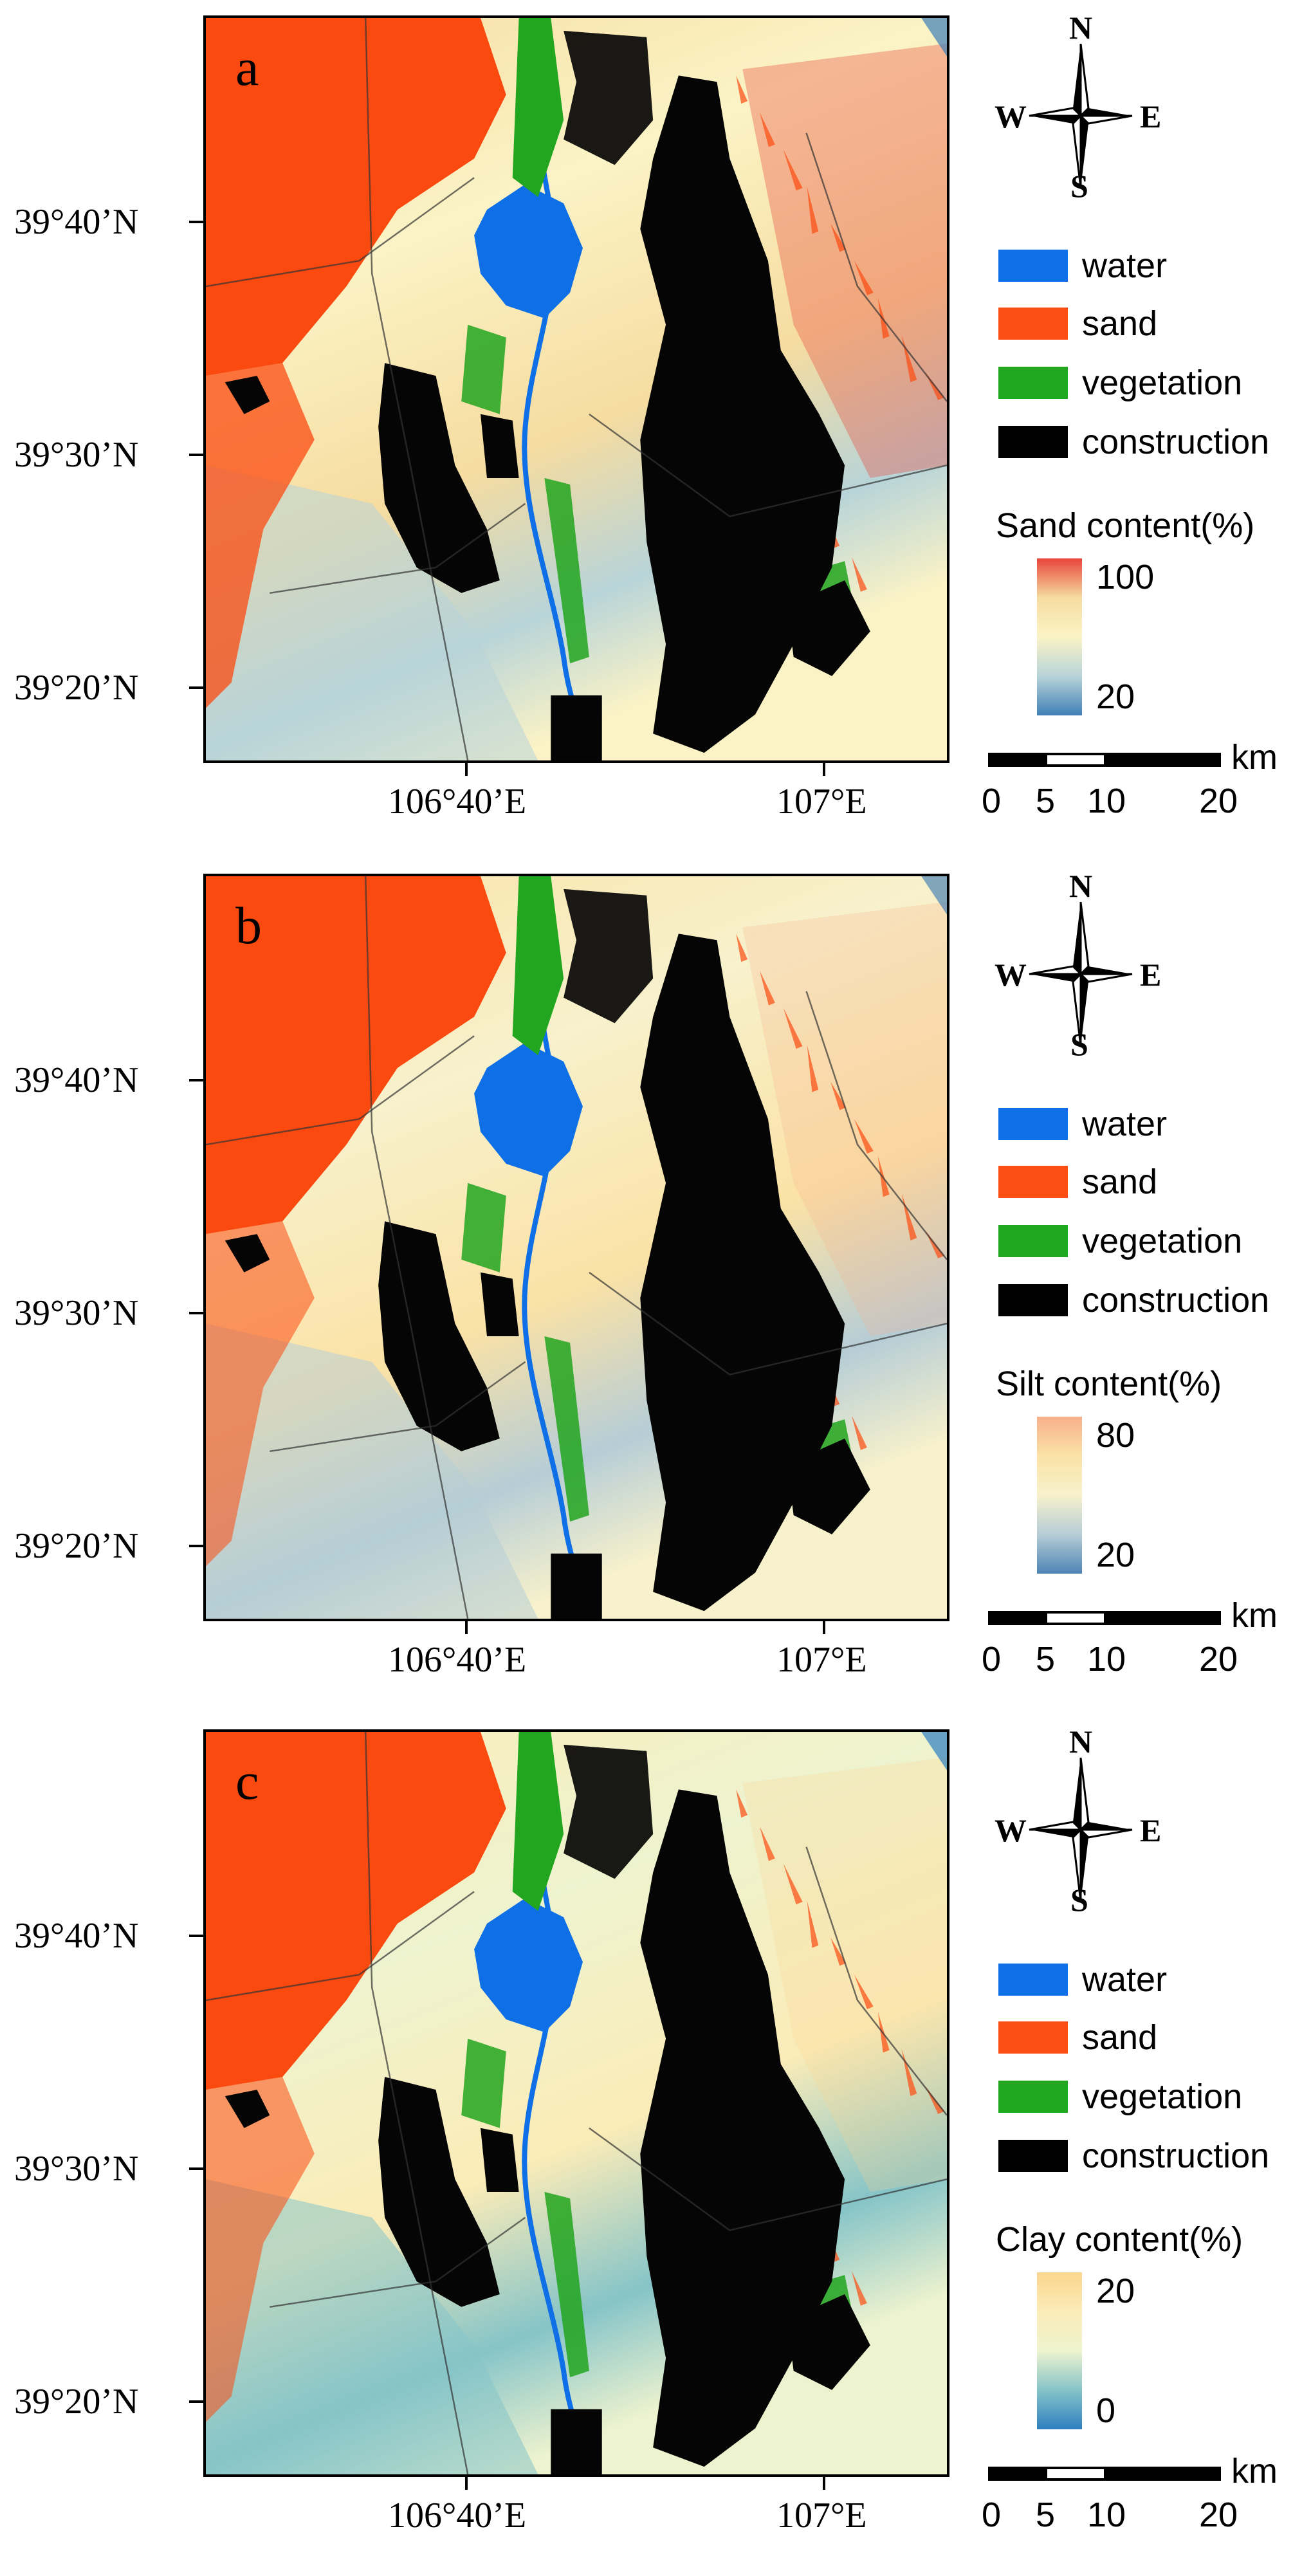 The width and height of the screenshot is (1302, 2576). What do you see at coordinates (1115, 1435) in the screenshot?
I see `colorbar-max-label: 80` at bounding box center [1115, 1435].